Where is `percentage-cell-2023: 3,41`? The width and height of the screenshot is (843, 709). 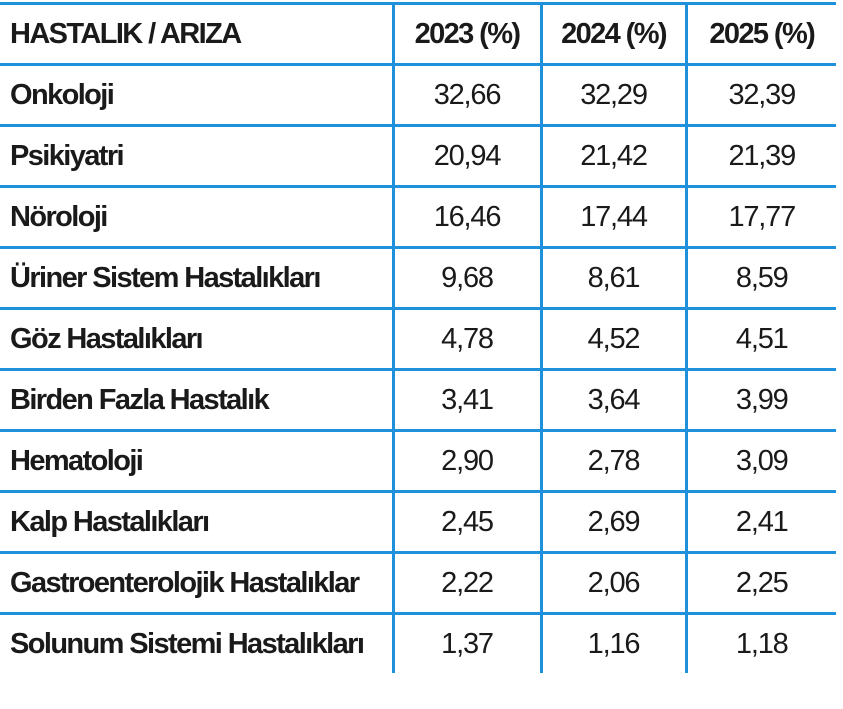
percentage-cell-2023: 3,41 is located at coordinates (467, 400).